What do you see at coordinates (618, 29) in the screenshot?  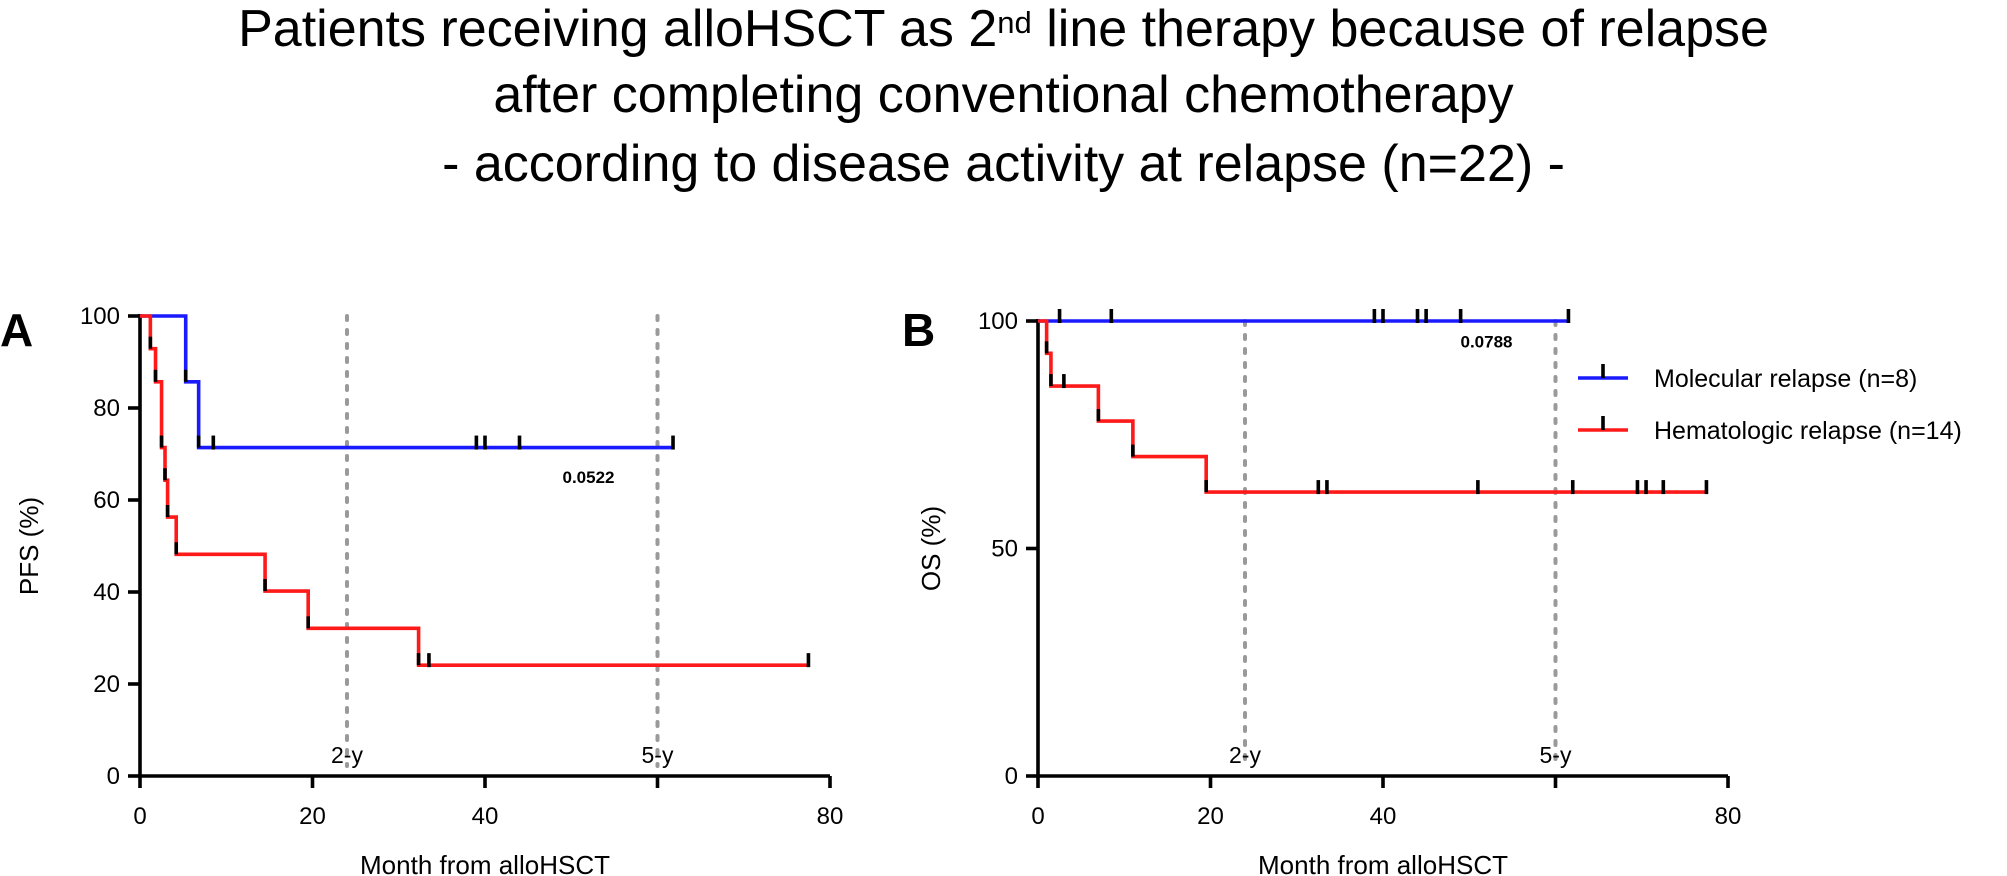 I see `title-line-1-prefix: Patients receiving alloHSCT as 2` at bounding box center [618, 29].